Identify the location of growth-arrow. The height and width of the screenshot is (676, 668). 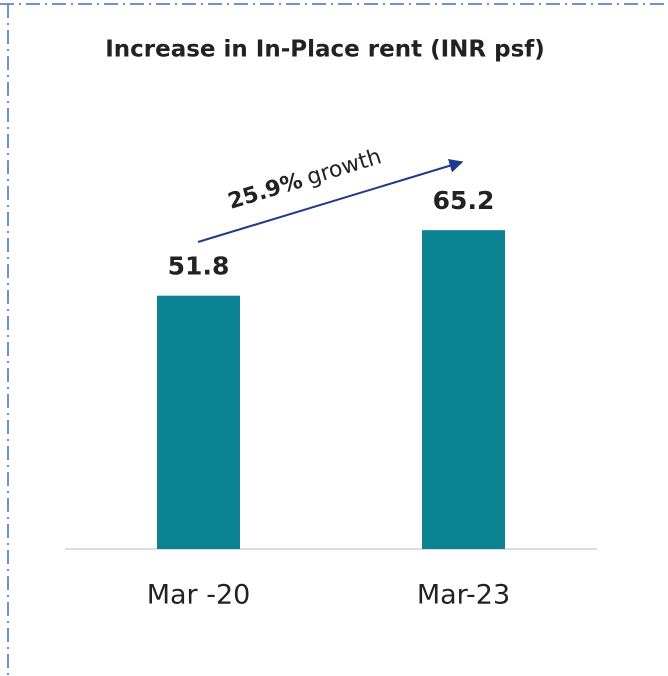
(330, 200).